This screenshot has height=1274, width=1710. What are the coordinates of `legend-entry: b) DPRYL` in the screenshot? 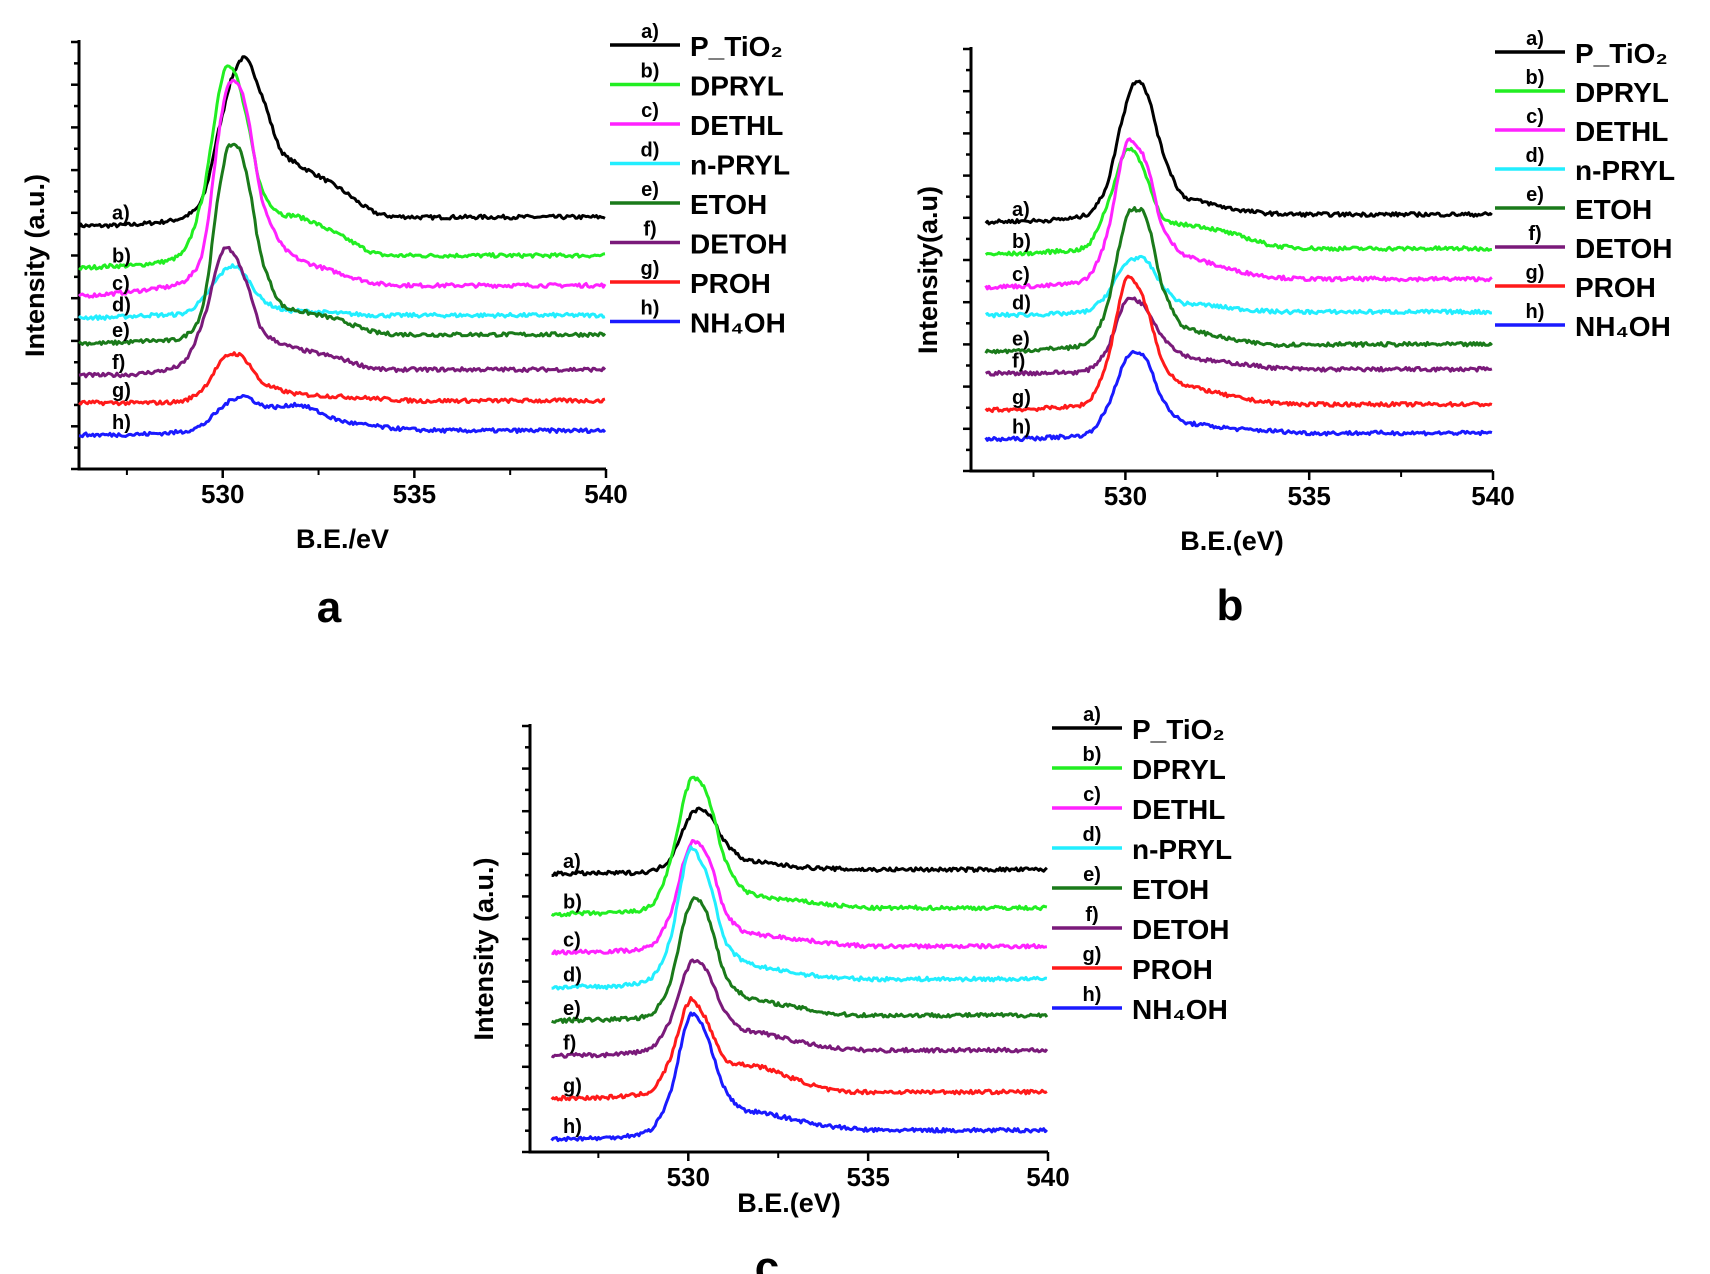 It's located at (1139, 764).